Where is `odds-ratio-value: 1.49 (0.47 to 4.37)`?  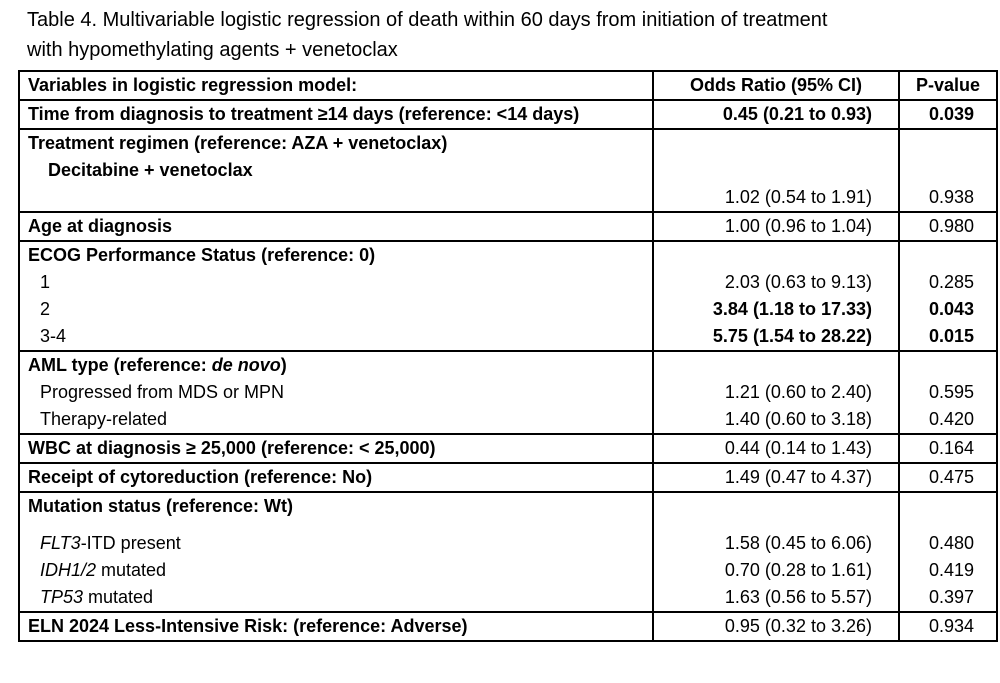 odds-ratio-value: 1.49 (0.47 to 4.37) is located at coordinates (798, 477).